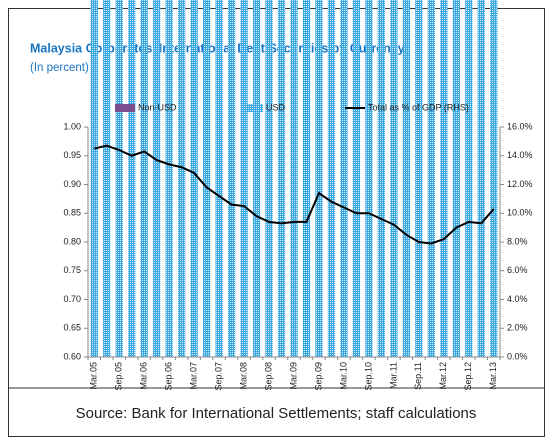  What do you see at coordinates (72, 155) in the screenshot?
I see `y-tick-label: 0.95` at bounding box center [72, 155].